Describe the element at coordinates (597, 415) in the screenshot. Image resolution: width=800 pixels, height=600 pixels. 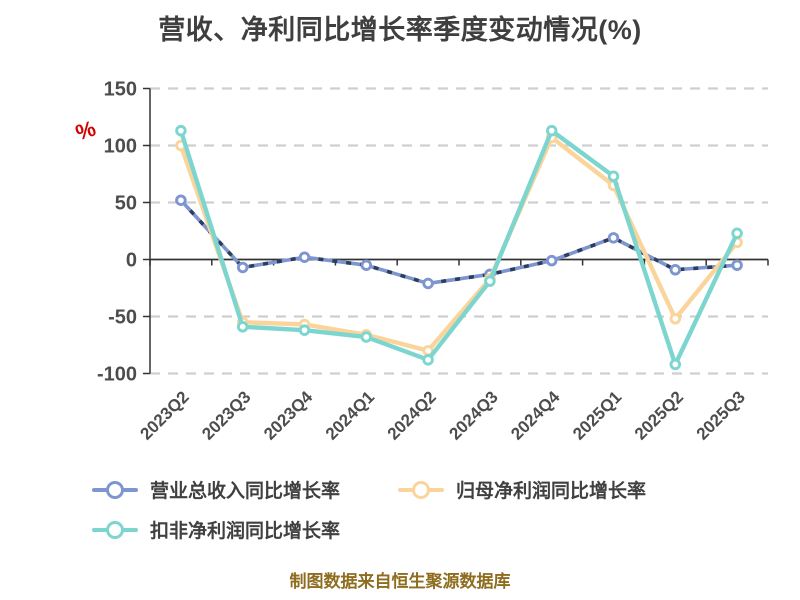
I see `x-axis-label: 2025Q1` at that location.